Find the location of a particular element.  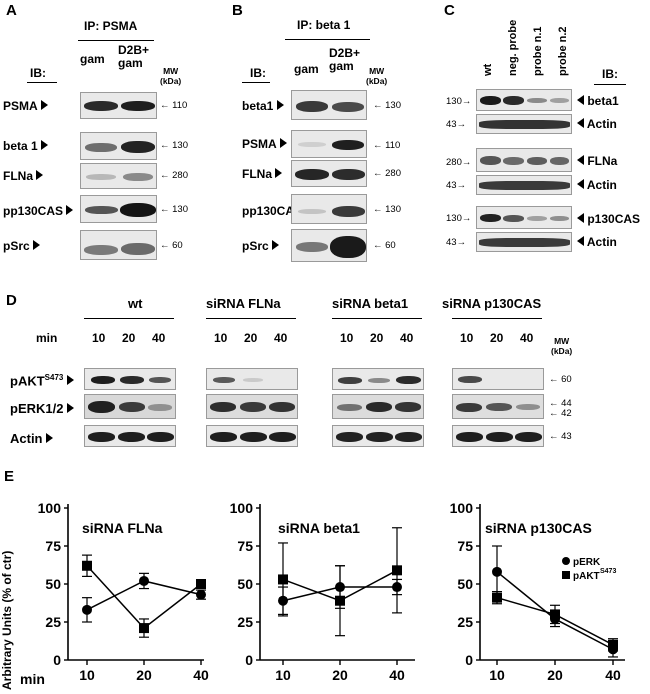

row-label: PSMA is located at coordinates (264, 144).